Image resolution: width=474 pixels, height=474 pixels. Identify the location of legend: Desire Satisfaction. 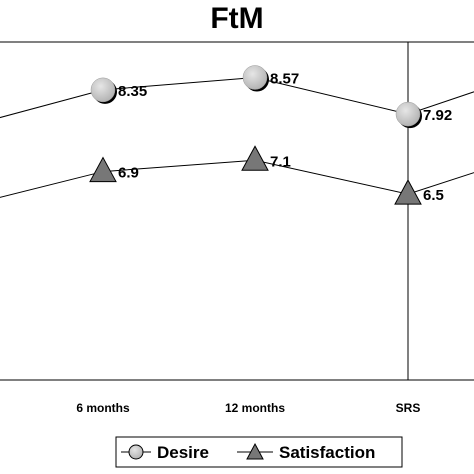
(259, 452).